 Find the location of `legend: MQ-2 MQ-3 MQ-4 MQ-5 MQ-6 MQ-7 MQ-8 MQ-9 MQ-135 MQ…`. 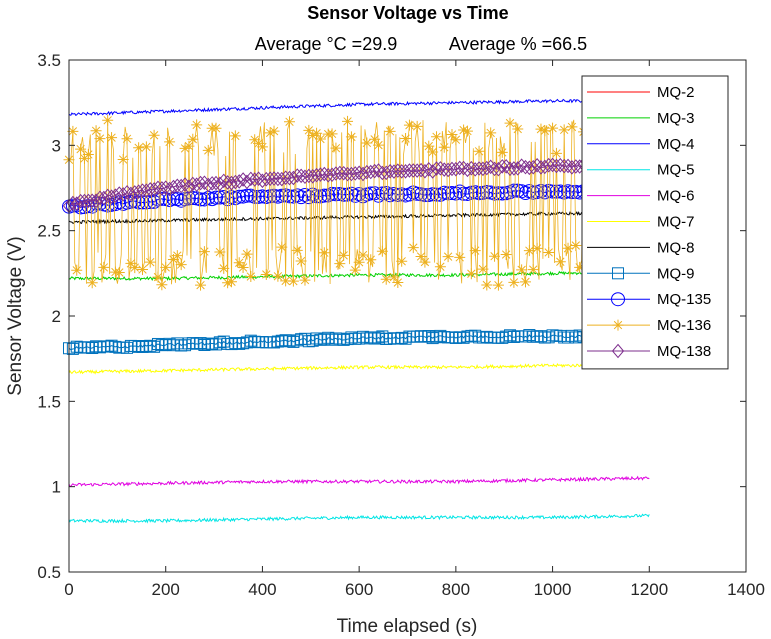

legend: MQ-2 MQ-3 MQ-4 MQ-5 MQ-6 MQ-7 MQ-8 MQ-9 MQ-135 MQ… is located at coordinates (655, 222).